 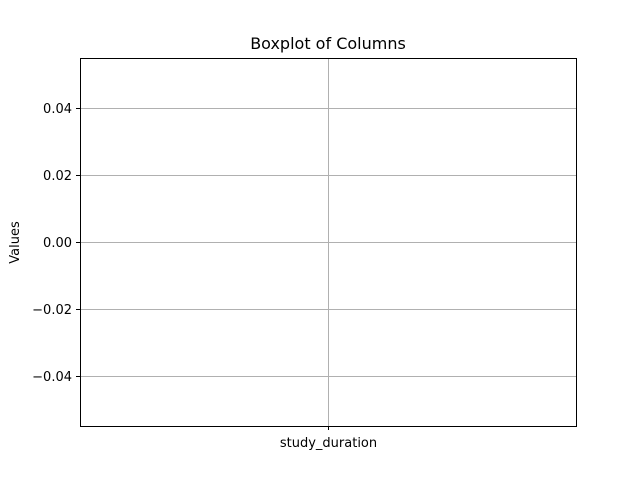 I want to click on y-axis-ticks: −0.04 −0.02 0.00 0.02 0.04, so click(x=56, y=243).